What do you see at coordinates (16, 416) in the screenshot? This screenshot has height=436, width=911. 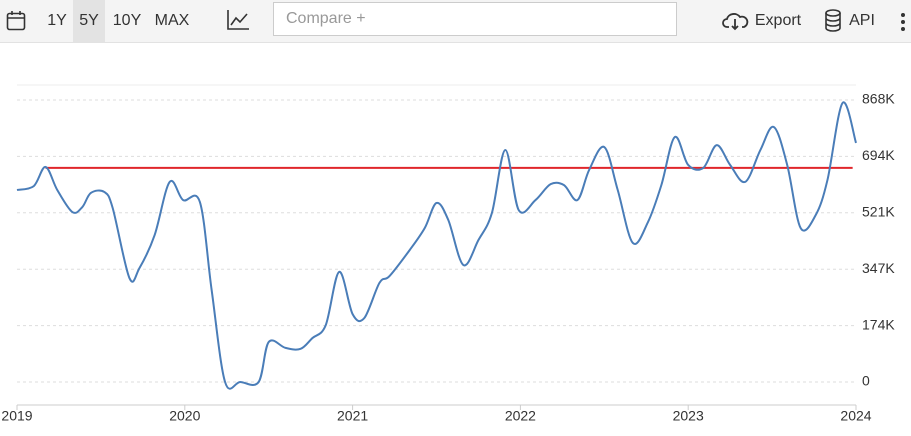 I see `x-tick-label: 2019` at bounding box center [16, 416].